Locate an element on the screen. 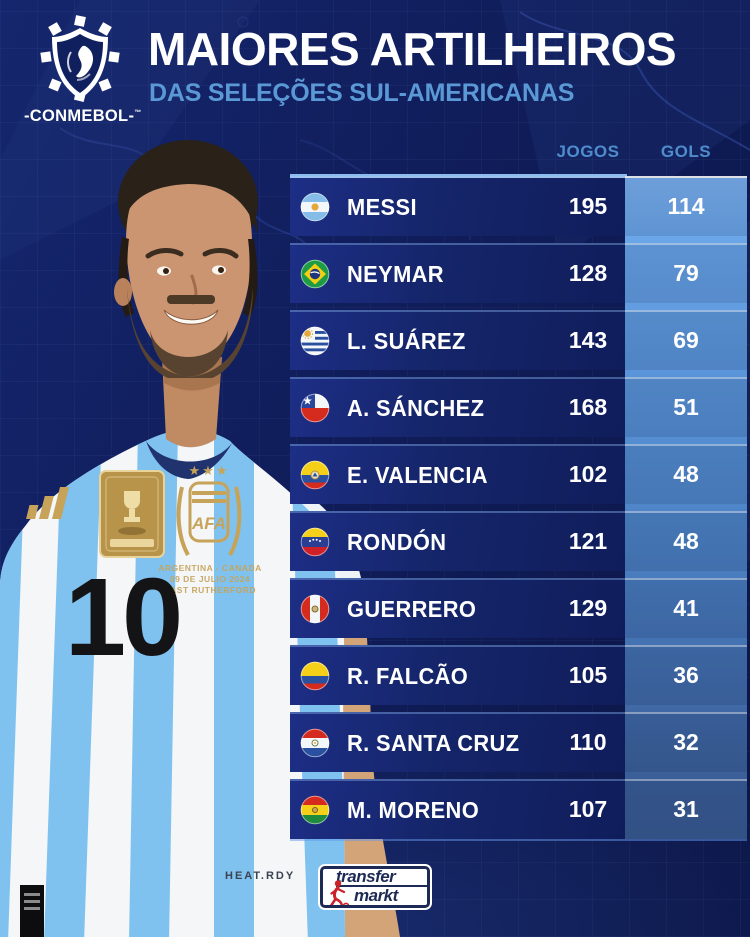 Image resolution: width=750 pixels, height=937 pixels. page-title: MAIORES ARTILHEIROS is located at coordinates (412, 49).